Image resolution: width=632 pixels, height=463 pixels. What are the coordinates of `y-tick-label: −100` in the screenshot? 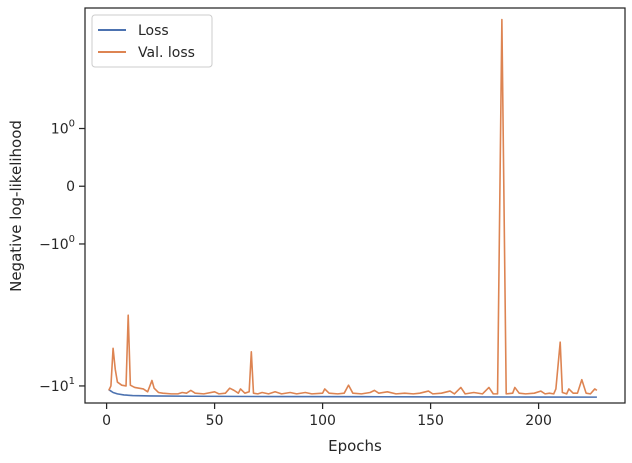 It's located at (57, 243).